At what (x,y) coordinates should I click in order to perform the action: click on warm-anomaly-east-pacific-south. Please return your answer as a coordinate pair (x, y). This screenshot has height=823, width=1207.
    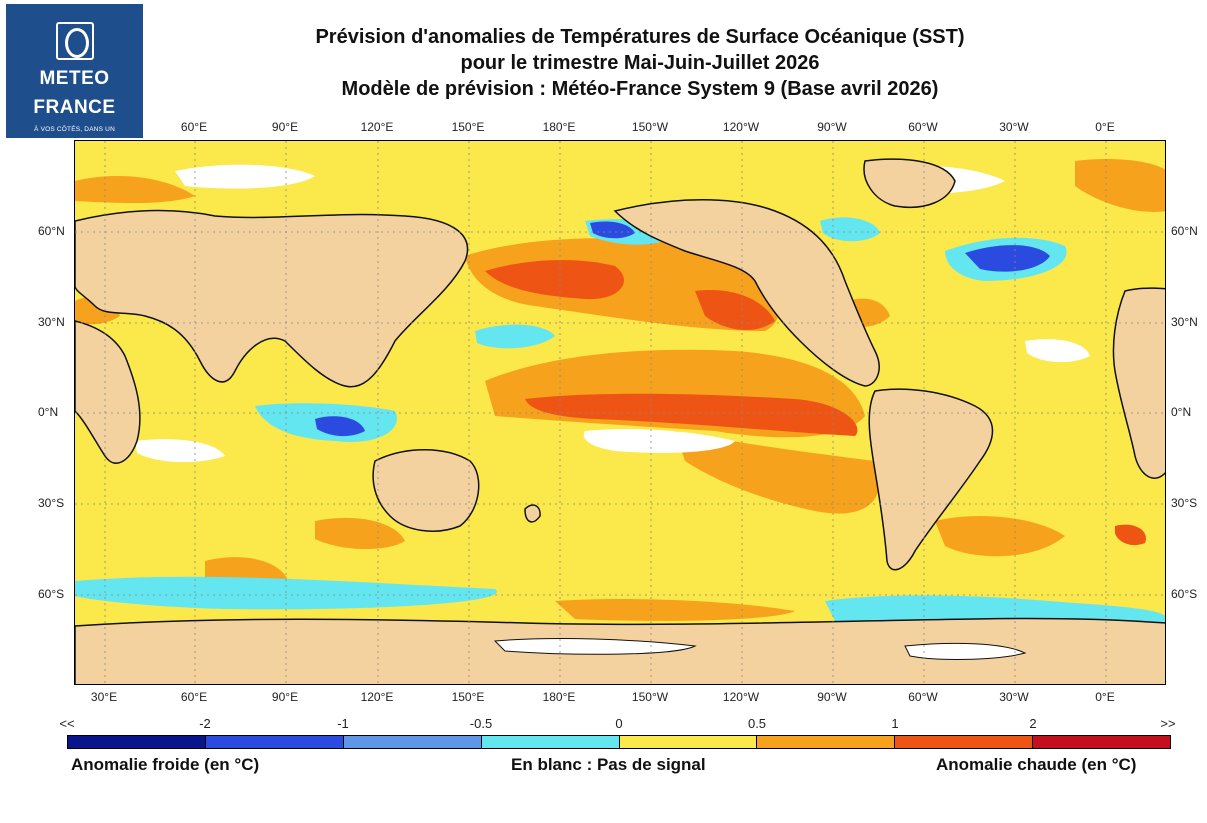
    Looking at the image, I should click on (777, 472).